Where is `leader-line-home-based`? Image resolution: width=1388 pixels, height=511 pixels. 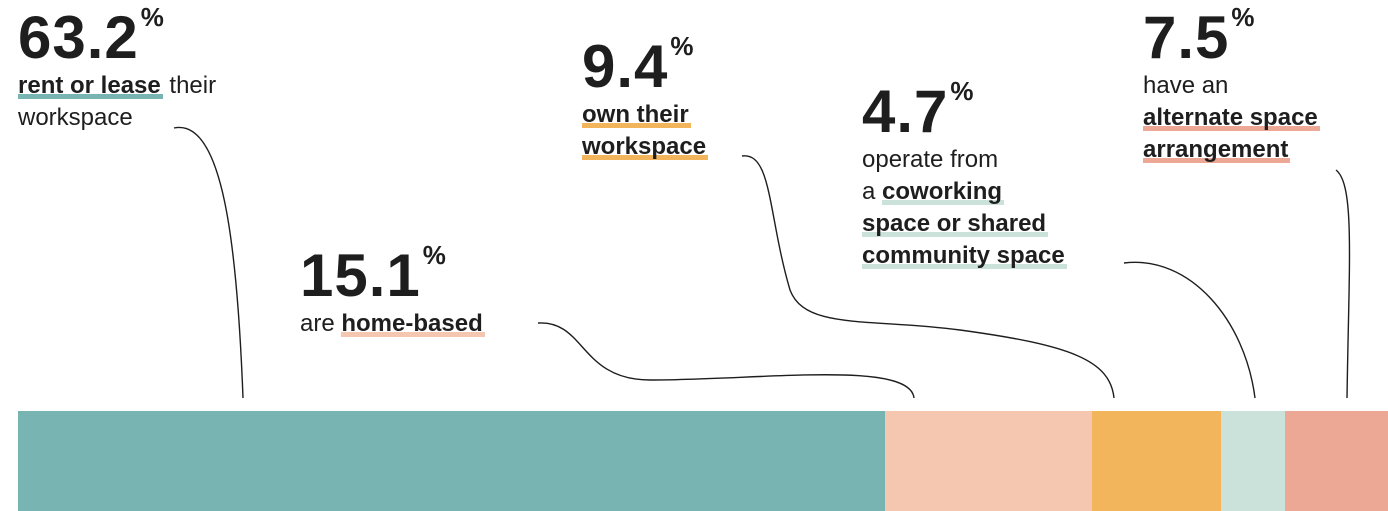
leader-line-home-based is located at coordinates (726, 360).